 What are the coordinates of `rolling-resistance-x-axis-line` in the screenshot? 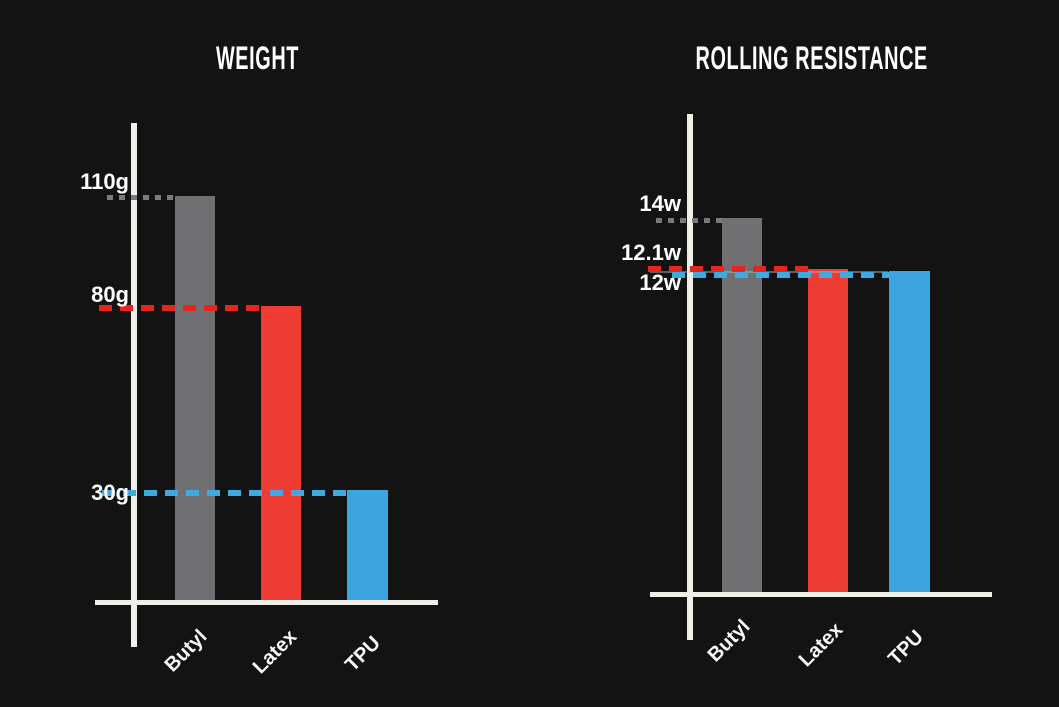 It's located at (821, 594).